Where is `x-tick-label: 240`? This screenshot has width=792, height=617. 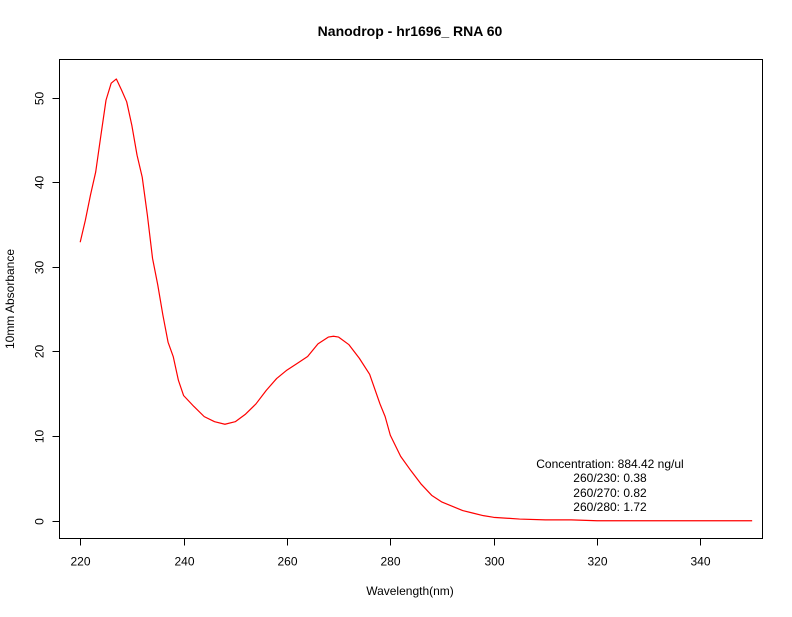
x-tick-label: 240 is located at coordinates (184, 562).